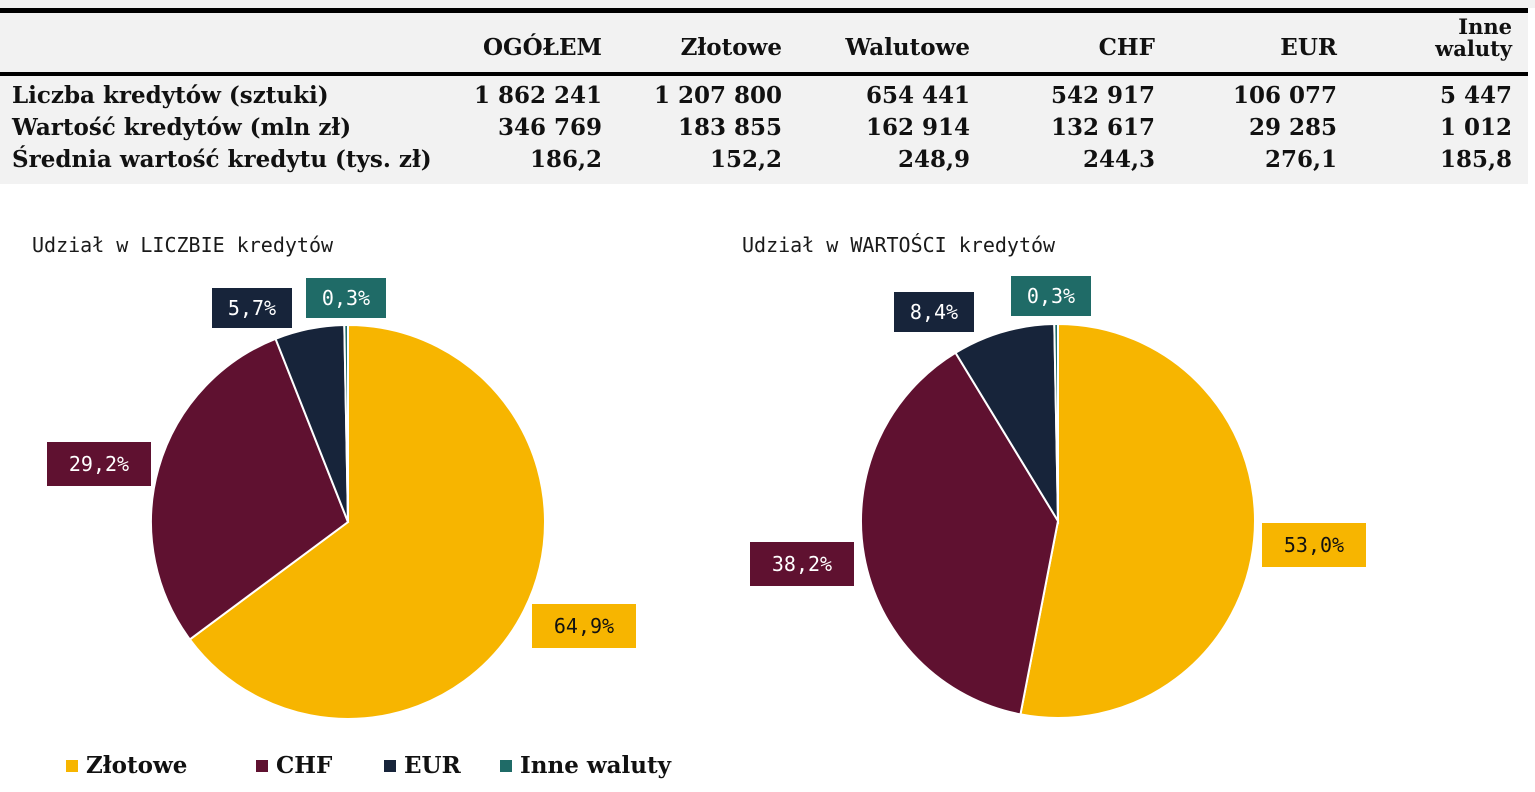  I want to click on table-cell: 654 441, so click(917, 95).